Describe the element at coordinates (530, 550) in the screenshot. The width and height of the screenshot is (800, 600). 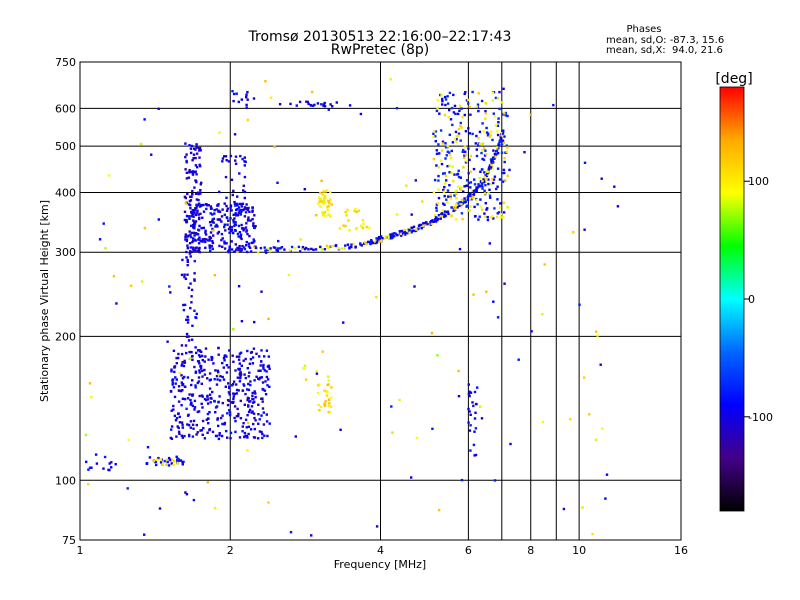
I see `x-tick-label: 8` at that location.